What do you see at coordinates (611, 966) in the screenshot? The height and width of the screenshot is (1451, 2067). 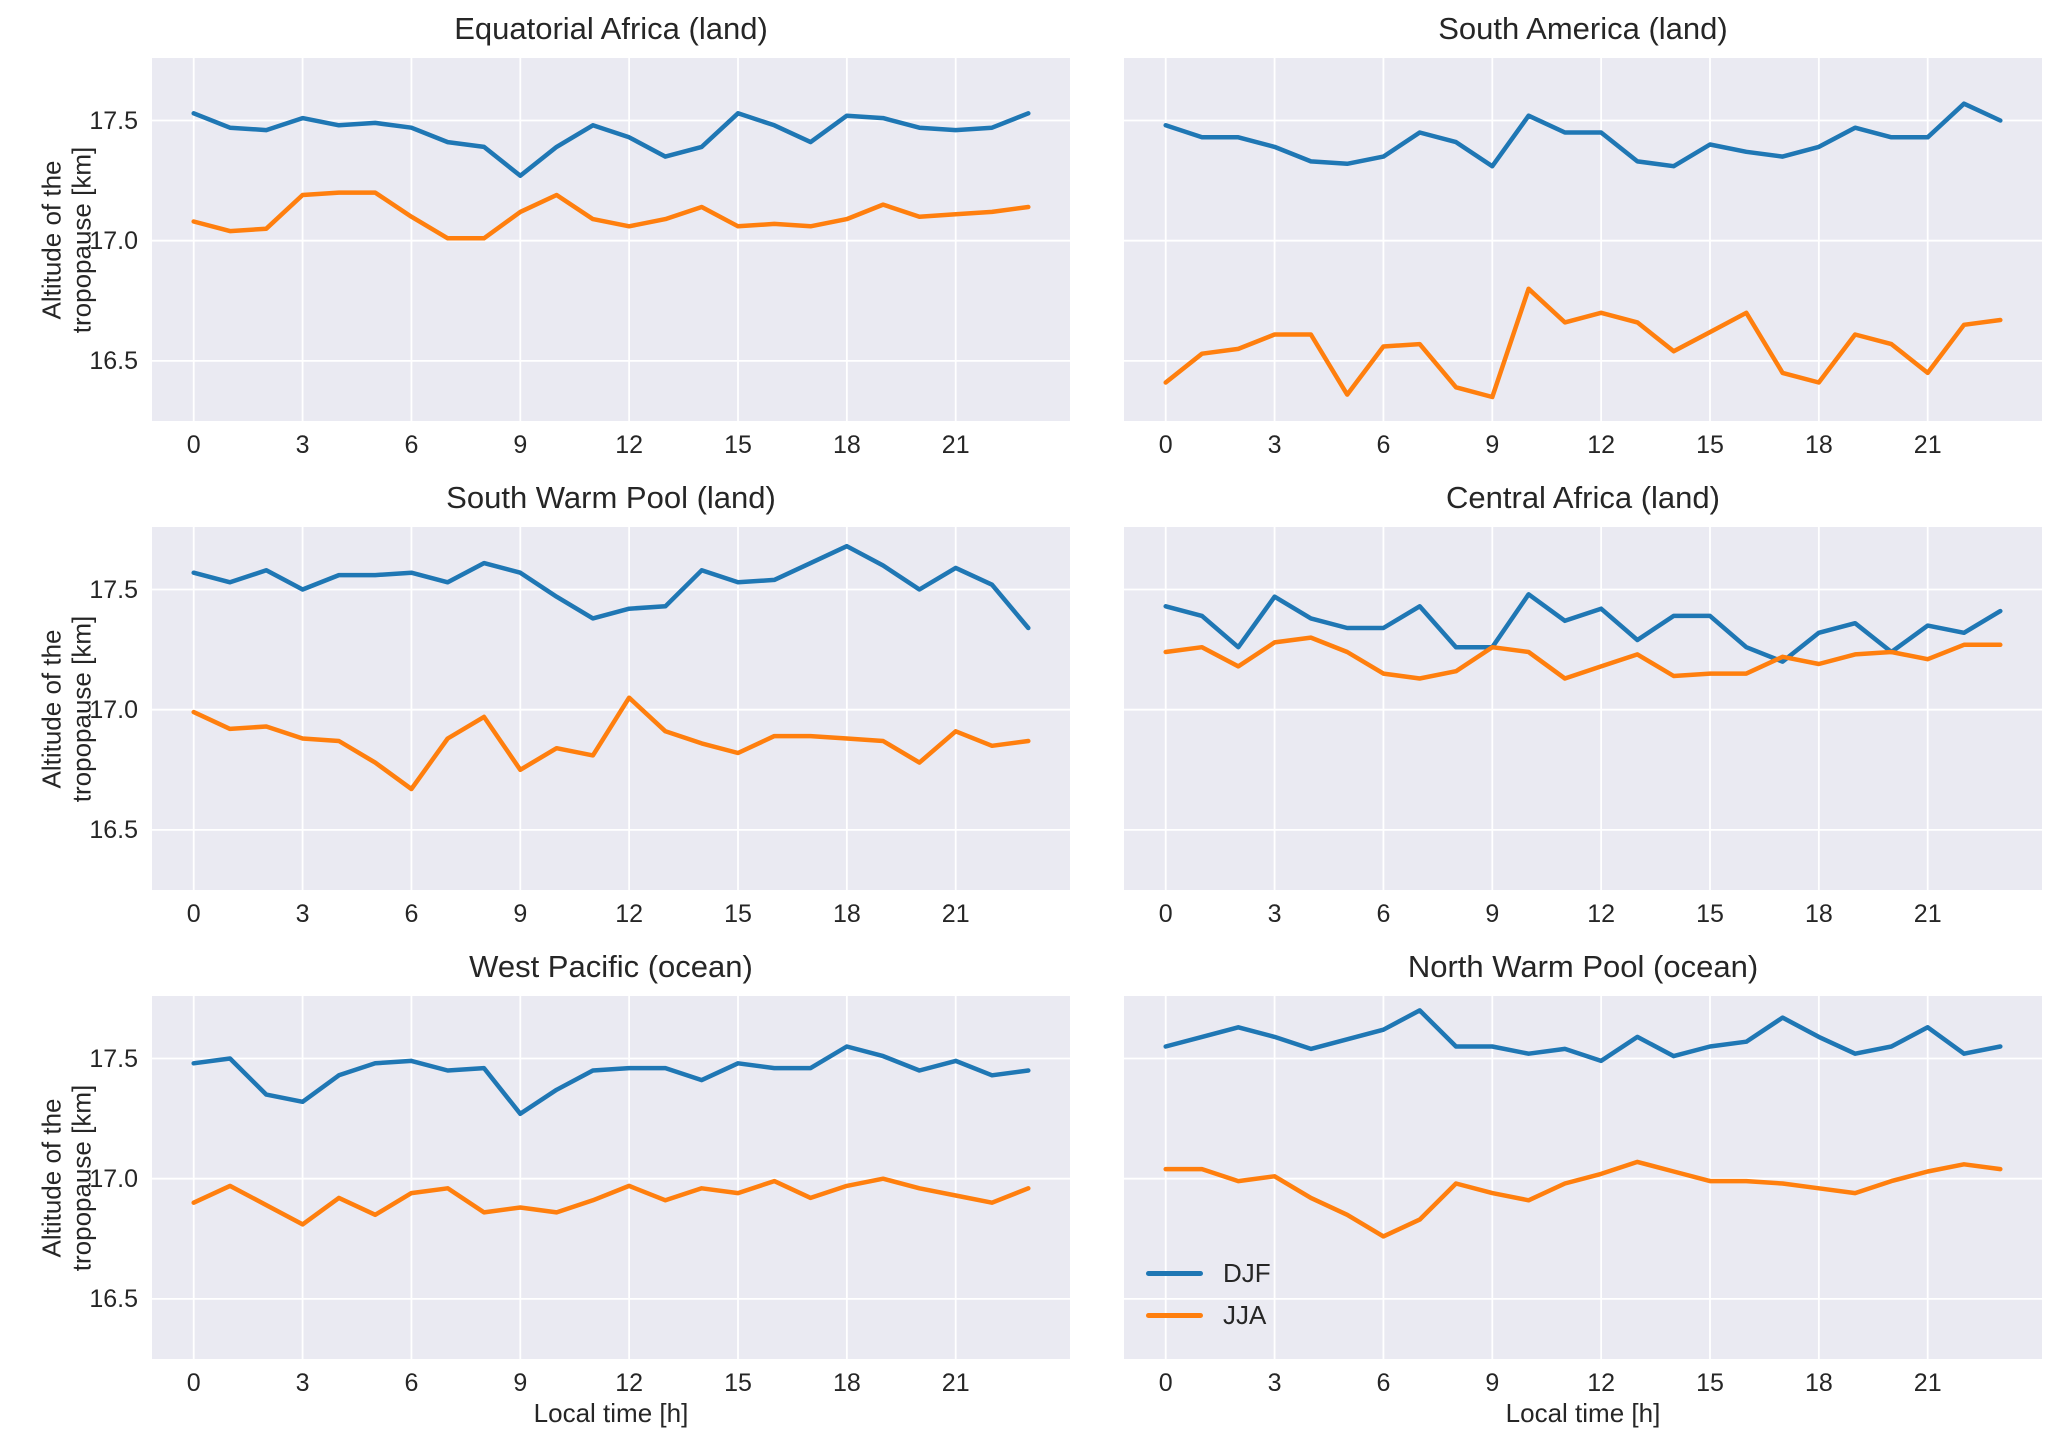 I see `panel-title: West Pacific (ocean)` at bounding box center [611, 966].